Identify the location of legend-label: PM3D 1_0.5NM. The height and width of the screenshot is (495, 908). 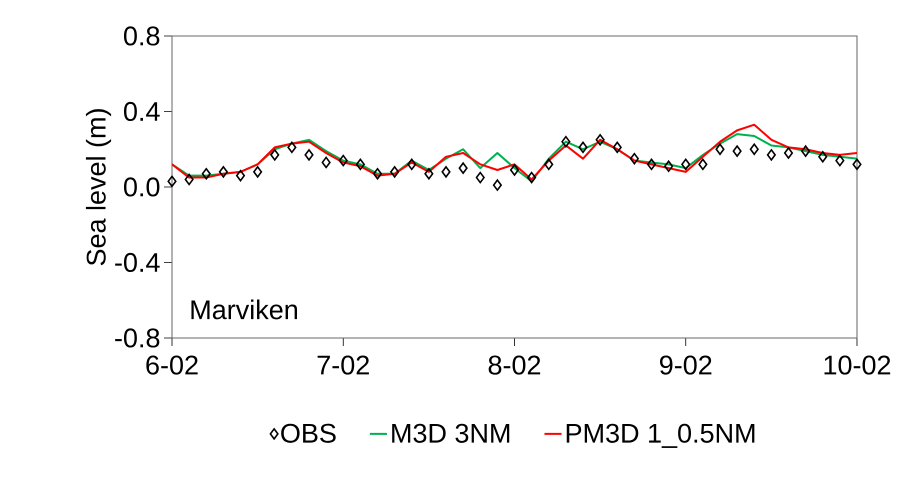
(660, 436).